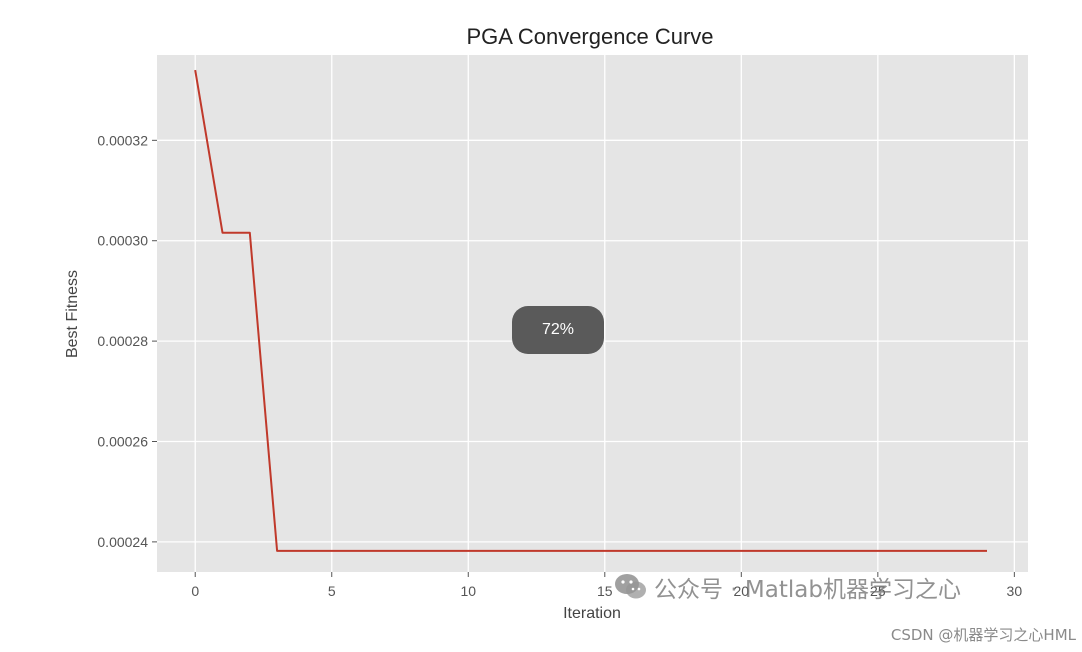 This screenshot has width=1082, height=652. Describe the element at coordinates (592, 613) in the screenshot. I see `x-axis-label: Iteration` at that location.